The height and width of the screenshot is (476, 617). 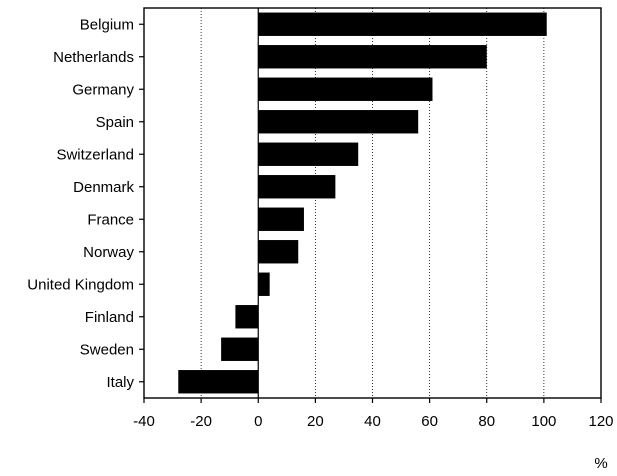 I want to click on category-label: Netherlands, so click(x=93, y=57).